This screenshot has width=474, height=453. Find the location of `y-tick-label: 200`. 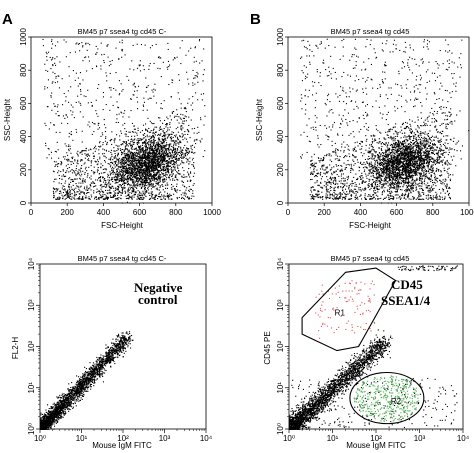

y-tick-label: 200 is located at coordinates (23, 170).